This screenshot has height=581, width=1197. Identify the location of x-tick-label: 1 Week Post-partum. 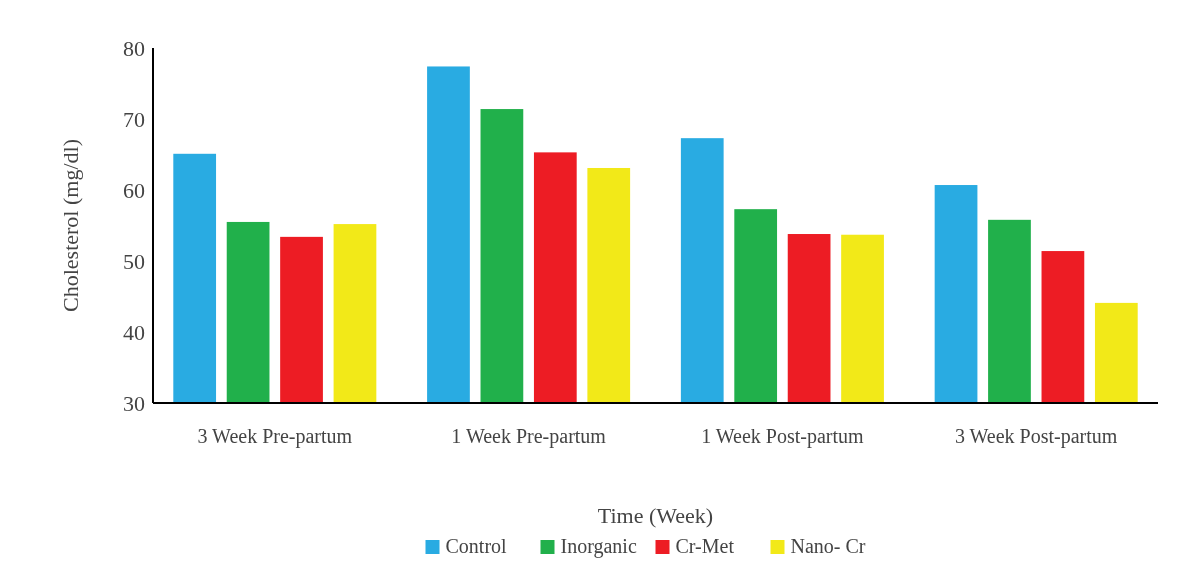
(783, 436).